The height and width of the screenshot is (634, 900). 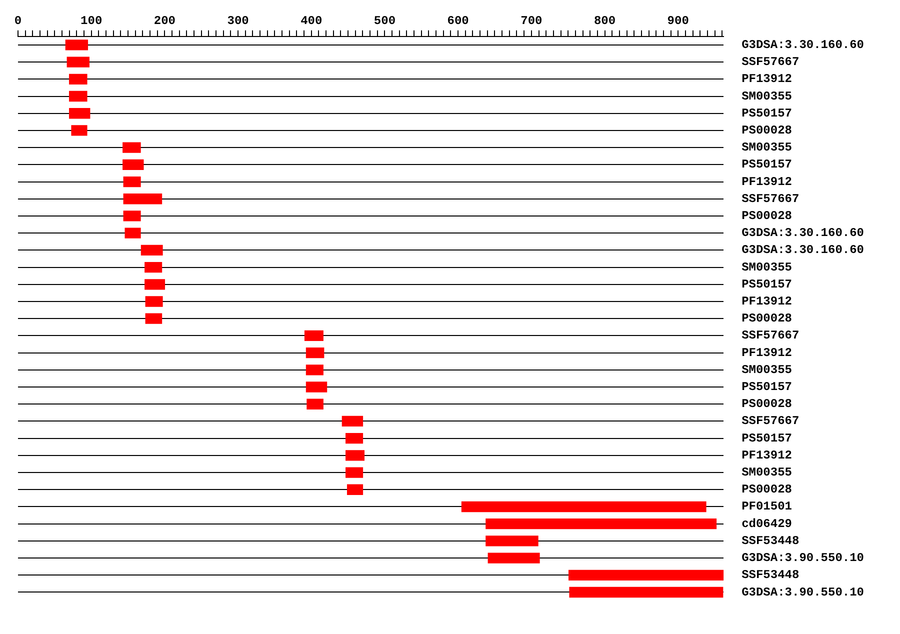 What do you see at coordinates (385, 21) in the screenshot?
I see `x-tick-label: 500` at bounding box center [385, 21].